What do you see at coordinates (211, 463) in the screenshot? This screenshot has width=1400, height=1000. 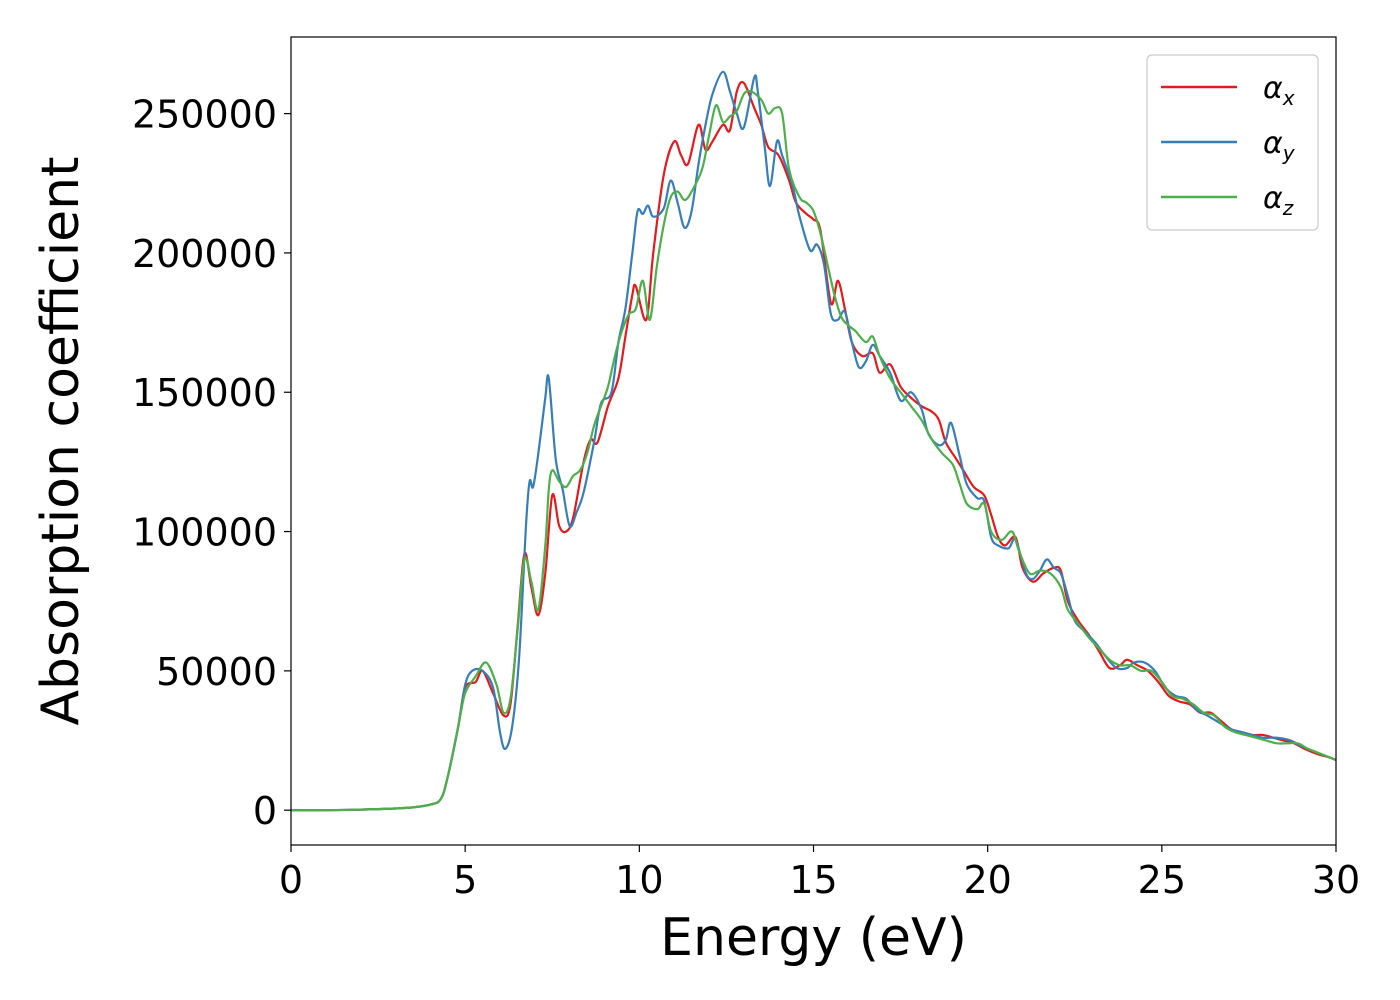 I see `y-axis-ticks: 0 50000 100000 150000 200000 250000` at bounding box center [211, 463].